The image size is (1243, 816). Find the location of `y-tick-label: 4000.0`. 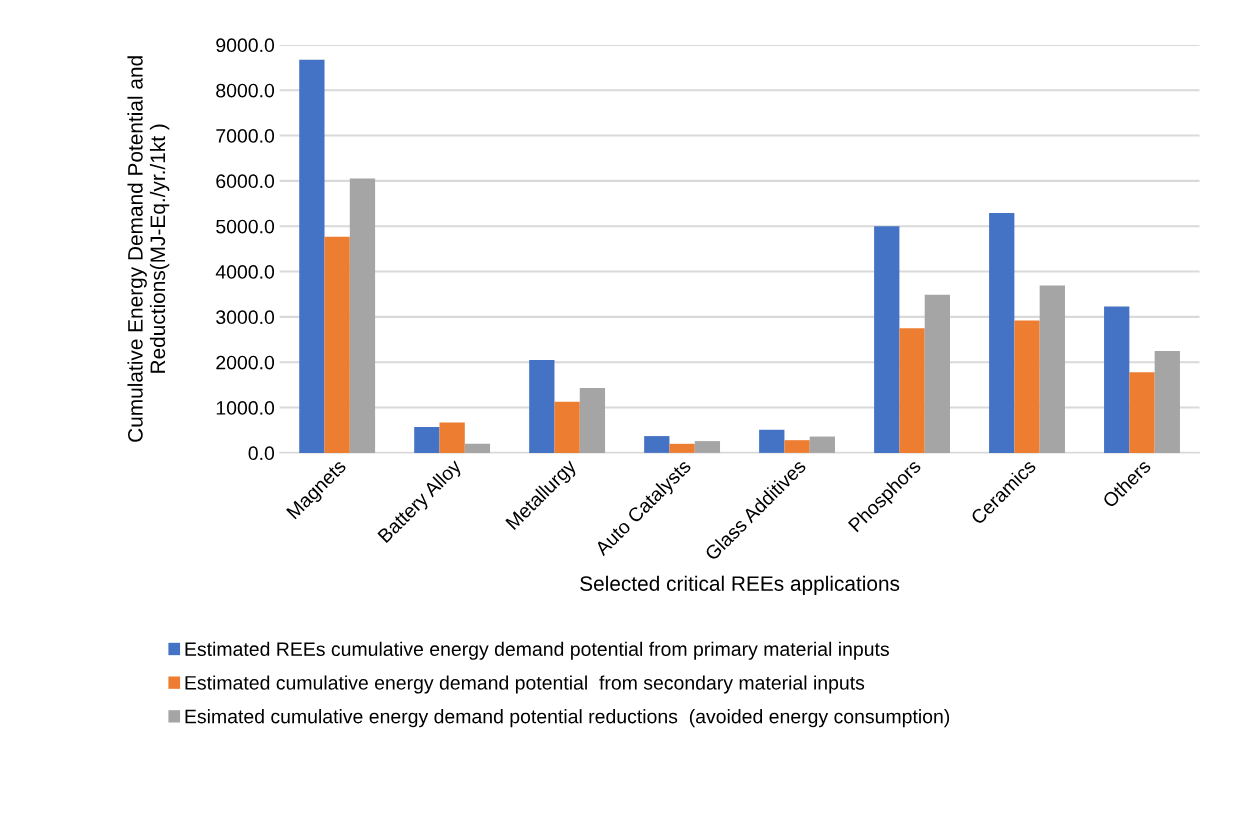

y-tick-label: 4000.0 is located at coordinates (245, 272).